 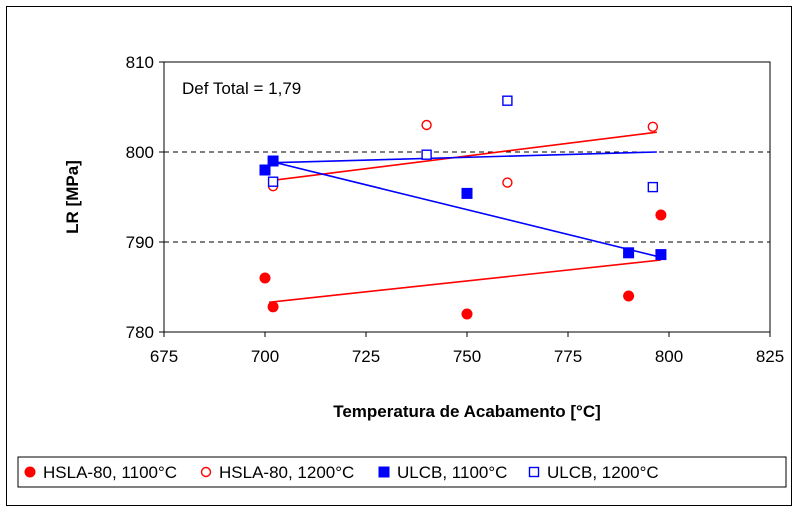 What do you see at coordinates (140, 332) in the screenshot?
I see `y-tick-label: 780` at bounding box center [140, 332].